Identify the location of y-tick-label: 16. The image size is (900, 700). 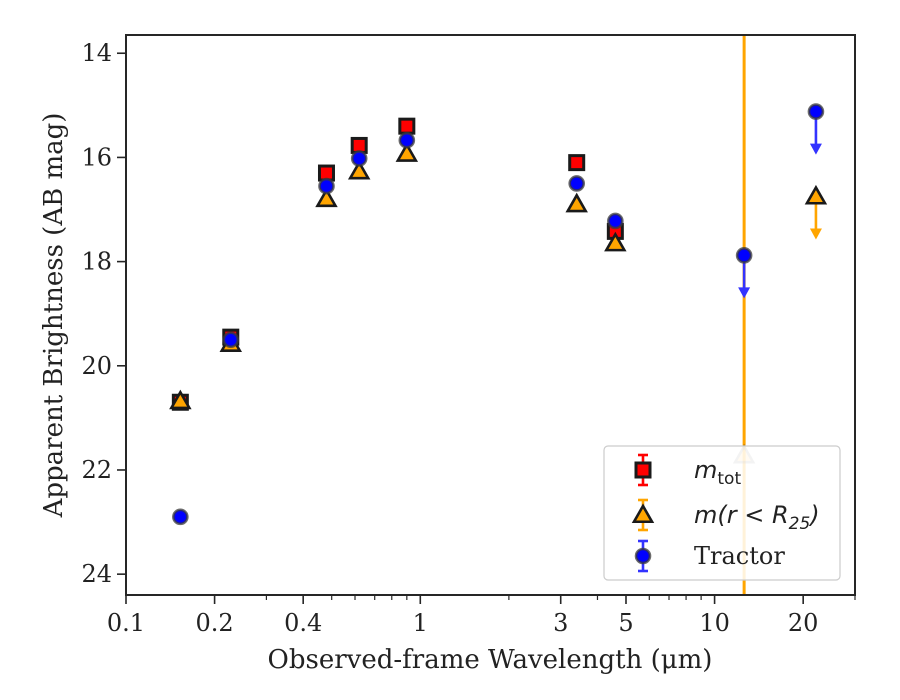
(96, 157).